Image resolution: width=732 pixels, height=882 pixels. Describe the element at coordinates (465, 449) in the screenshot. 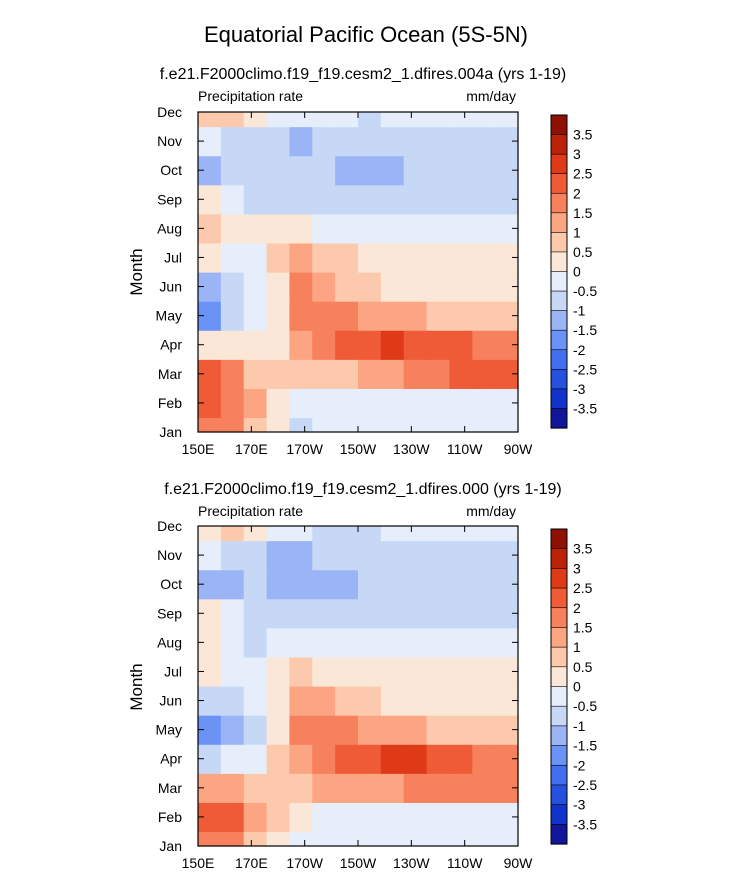

I see `x-tick-label: 110W` at that location.